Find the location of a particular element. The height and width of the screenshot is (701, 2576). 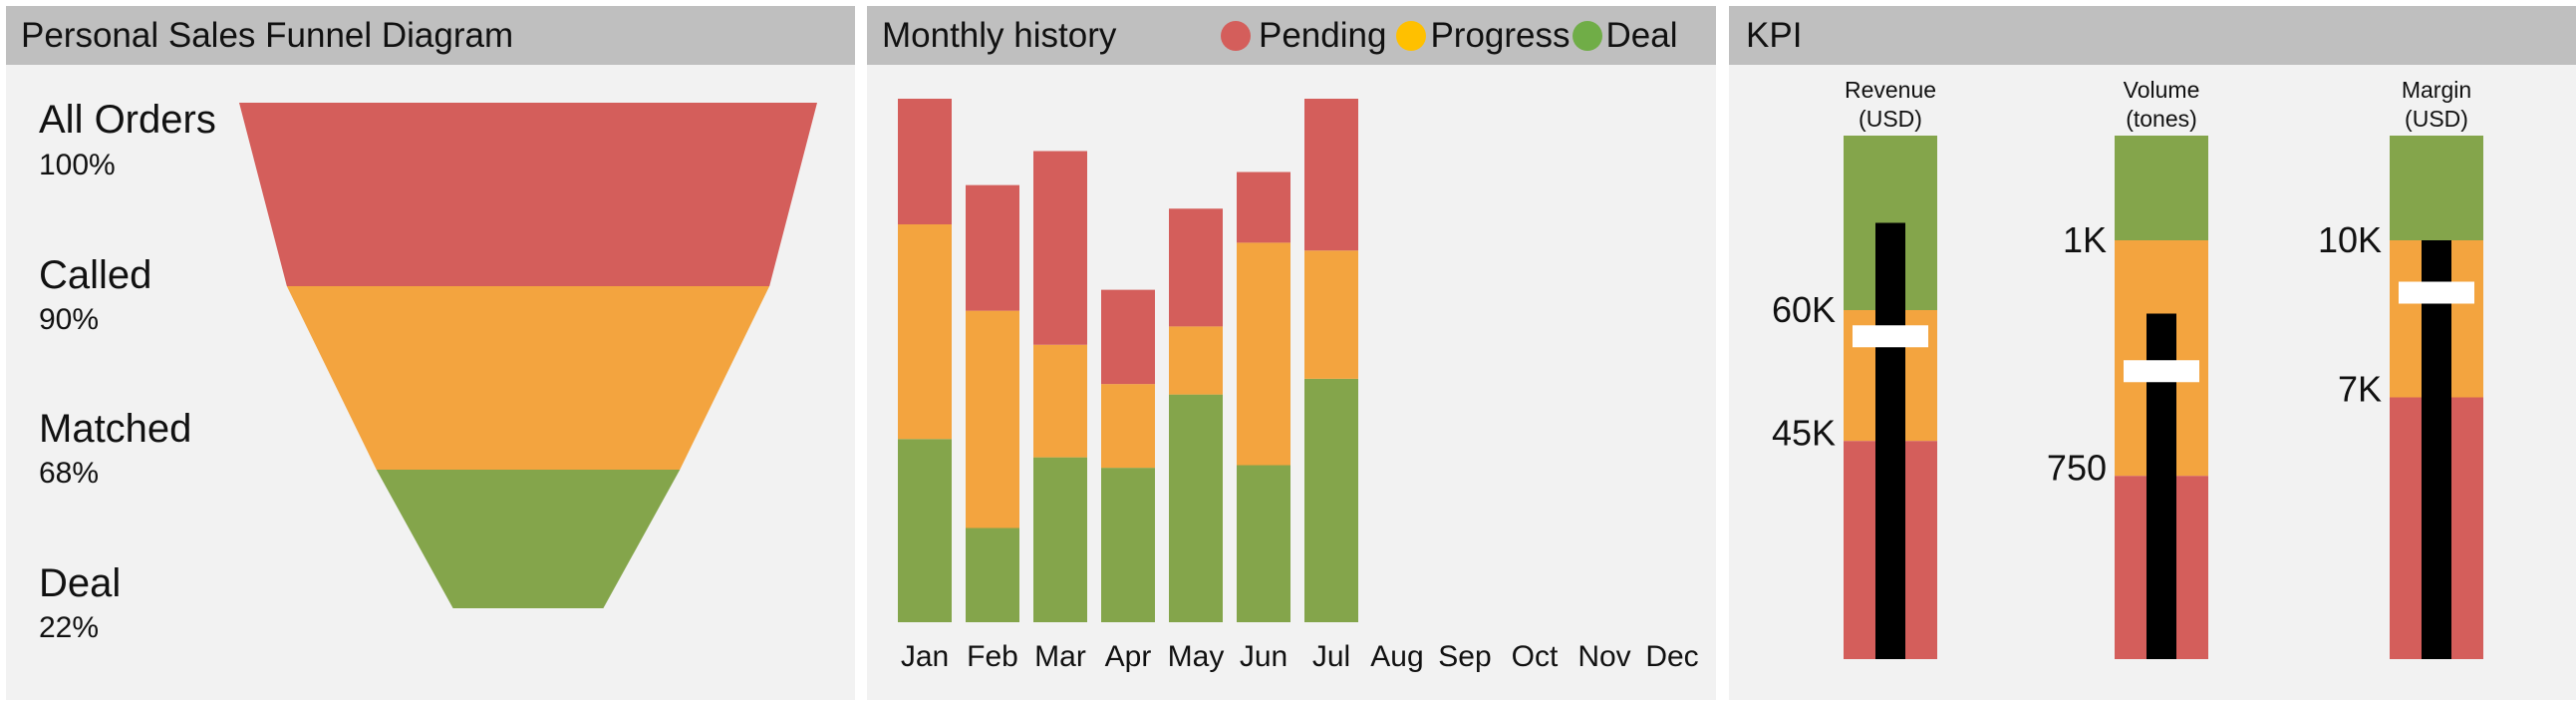

x-tick-label: Mar is located at coordinates (1060, 656).